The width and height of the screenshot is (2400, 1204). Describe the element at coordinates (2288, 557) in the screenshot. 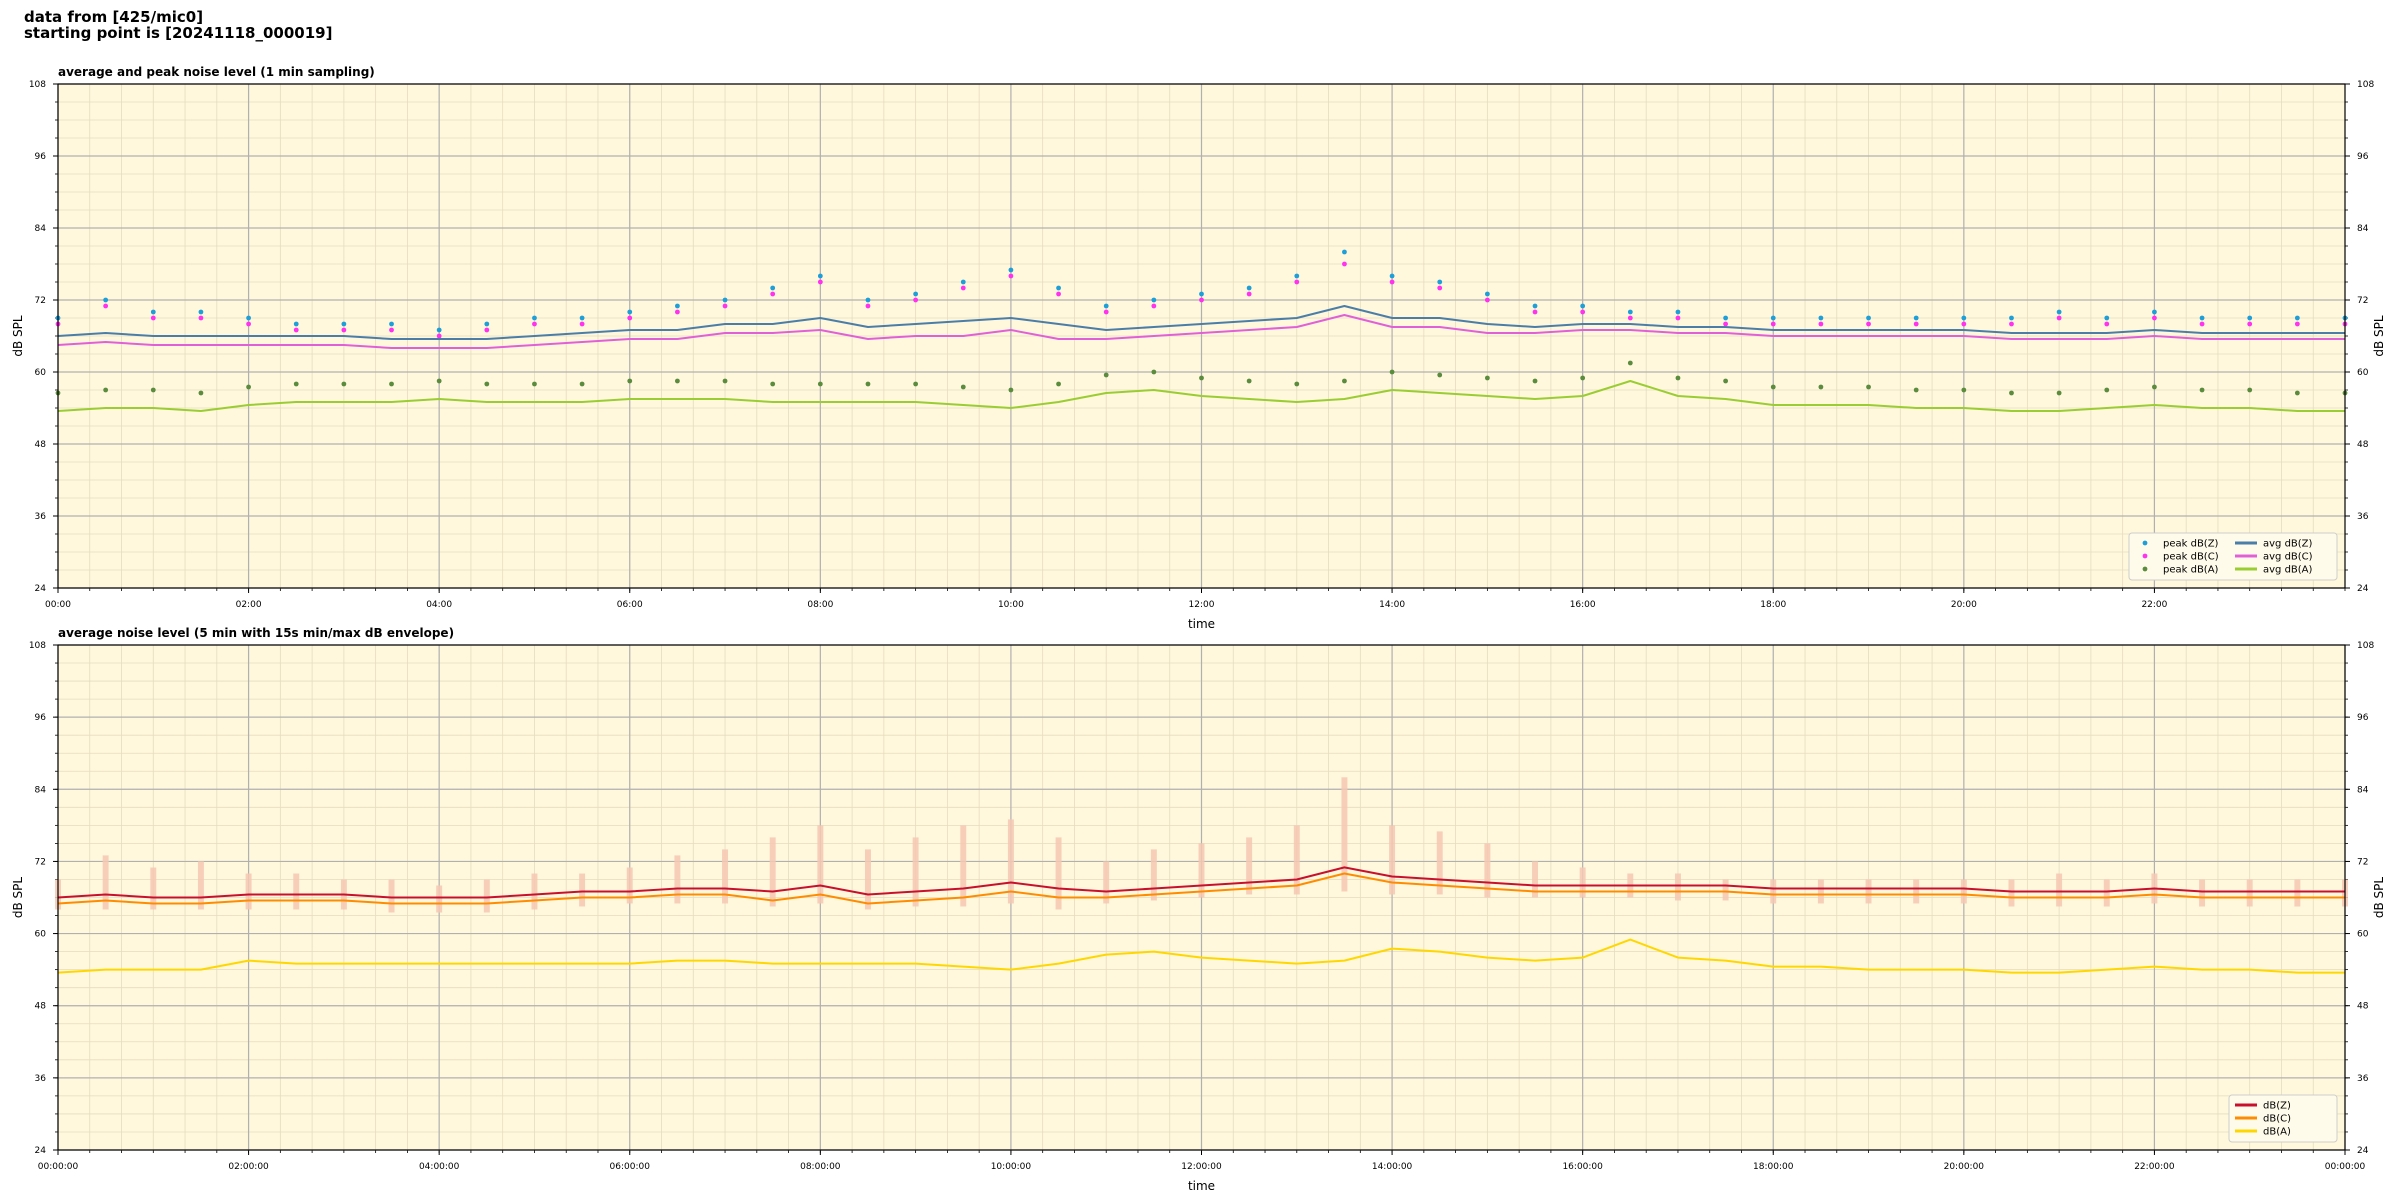

I see `legend-label: avg dB(C)` at that location.